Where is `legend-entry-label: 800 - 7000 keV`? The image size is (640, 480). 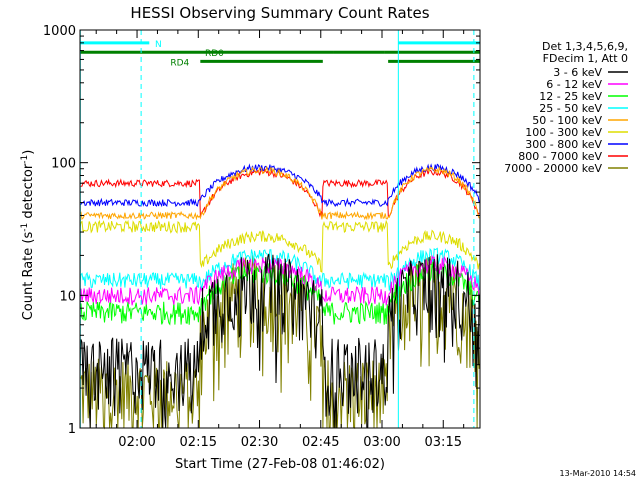
legend-entry-label: 800 - 7000 keV is located at coordinates (560, 156).